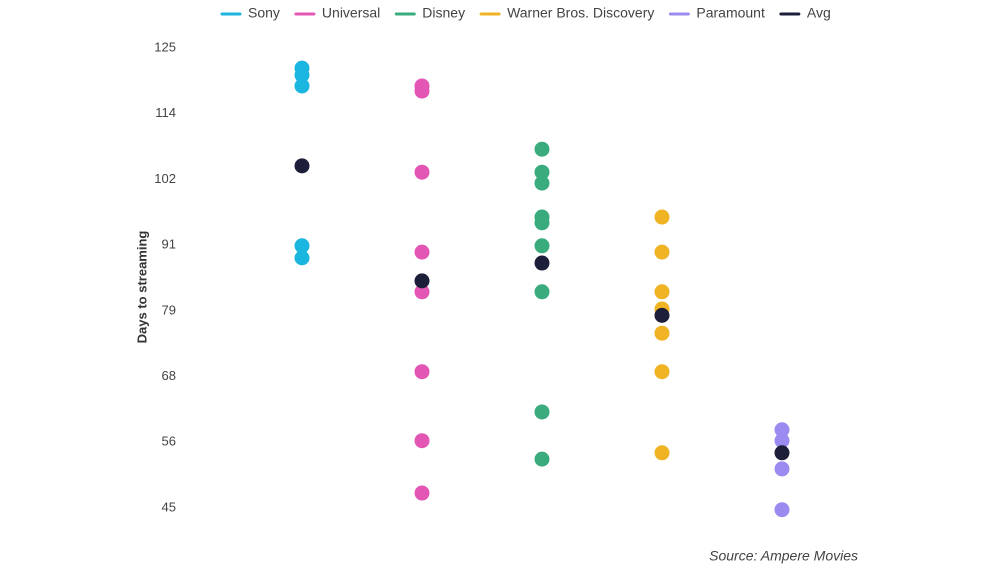  I want to click on y-tick-label: 125, so click(165, 46).